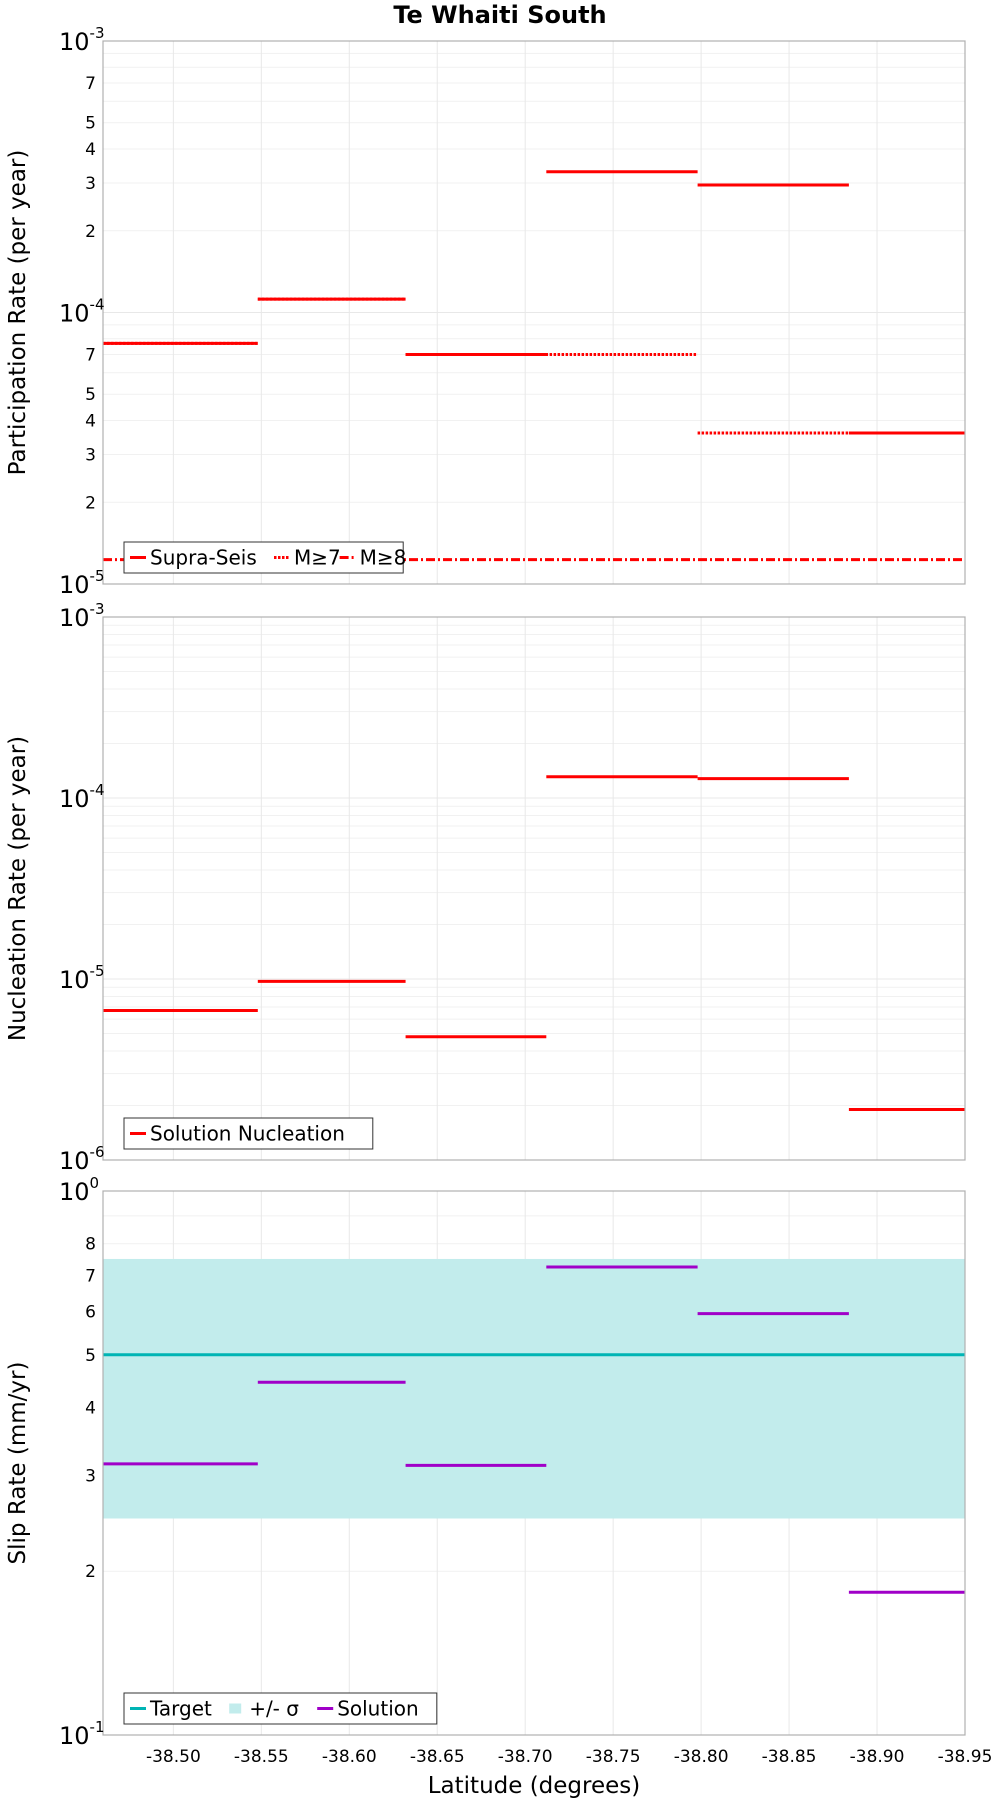 The height and width of the screenshot is (1800, 1000). Describe the element at coordinates (349, 1757) in the screenshot. I see `x-tick-label: -38.60` at that location.